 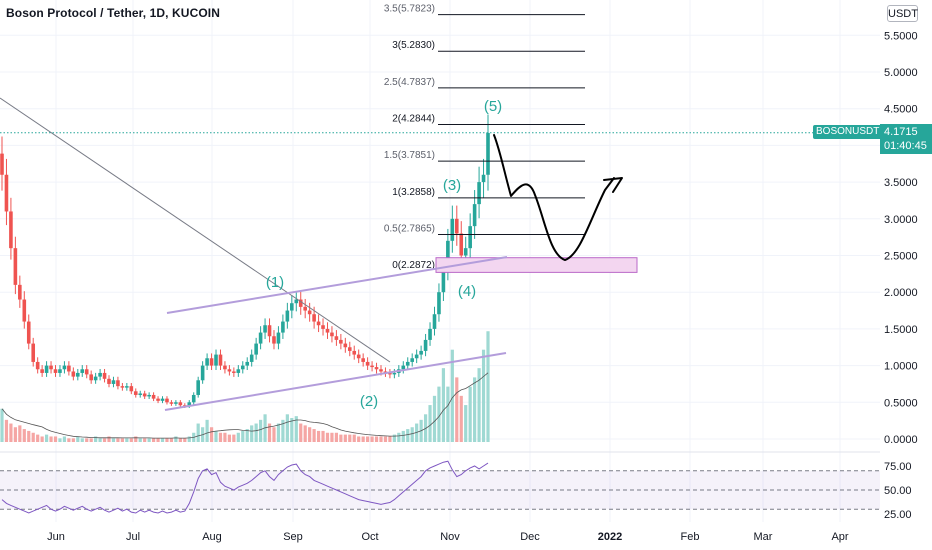 What do you see at coordinates (113, 13) in the screenshot?
I see `chart-title: Boson Protocol / Tether, 1D, KUCOIN` at bounding box center [113, 13].